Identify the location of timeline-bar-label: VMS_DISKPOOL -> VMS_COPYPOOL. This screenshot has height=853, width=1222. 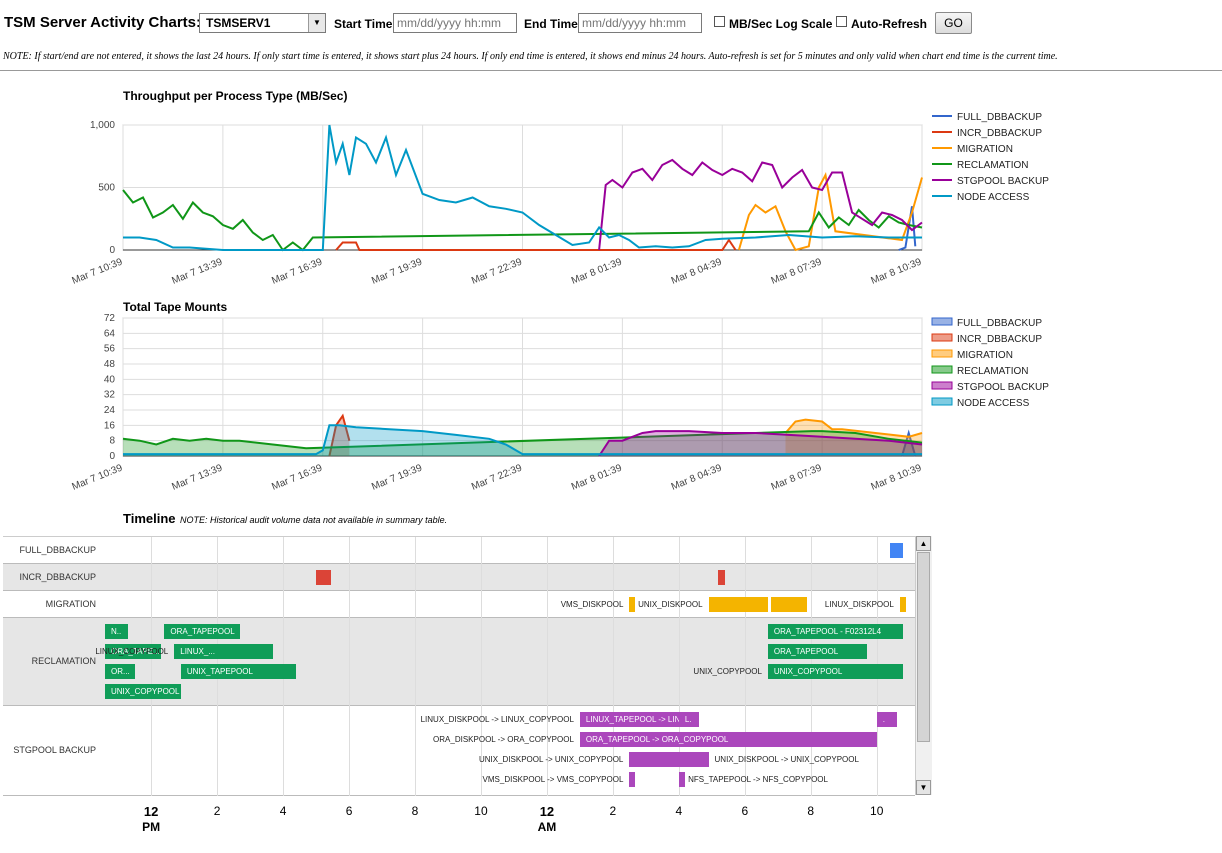
(553, 779).